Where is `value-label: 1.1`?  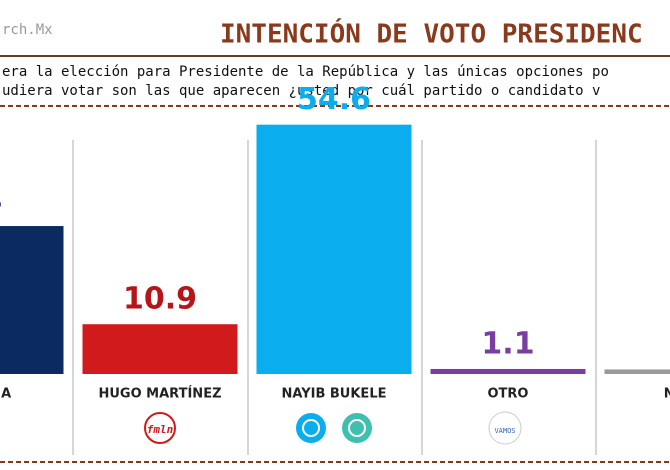
value-label: 1.1 is located at coordinates (507, 343).